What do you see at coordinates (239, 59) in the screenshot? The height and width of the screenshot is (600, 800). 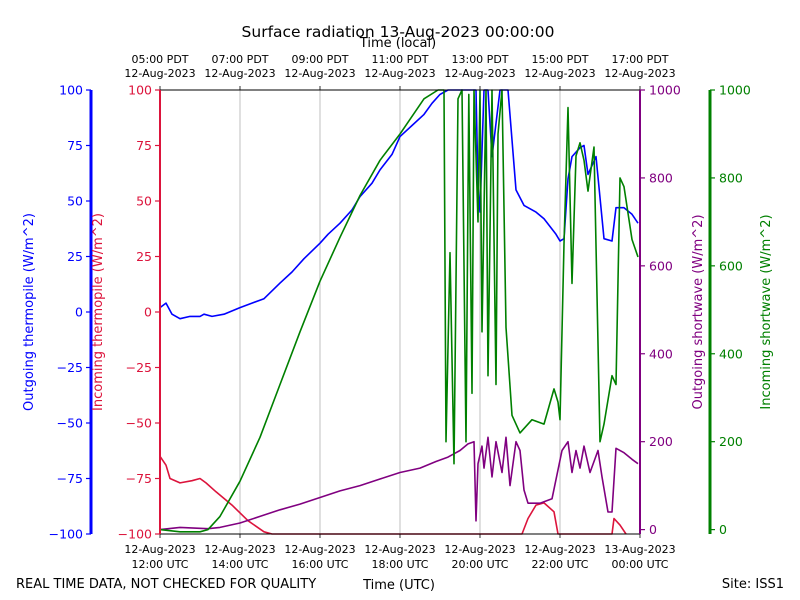 I see `x-top-tick-time-label: 07:00 PDT` at bounding box center [239, 59].